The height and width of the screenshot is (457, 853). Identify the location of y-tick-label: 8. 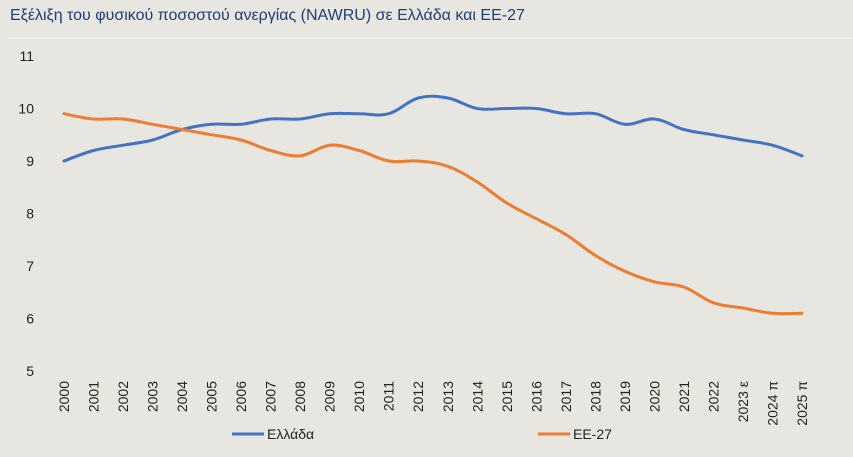
(30, 214).